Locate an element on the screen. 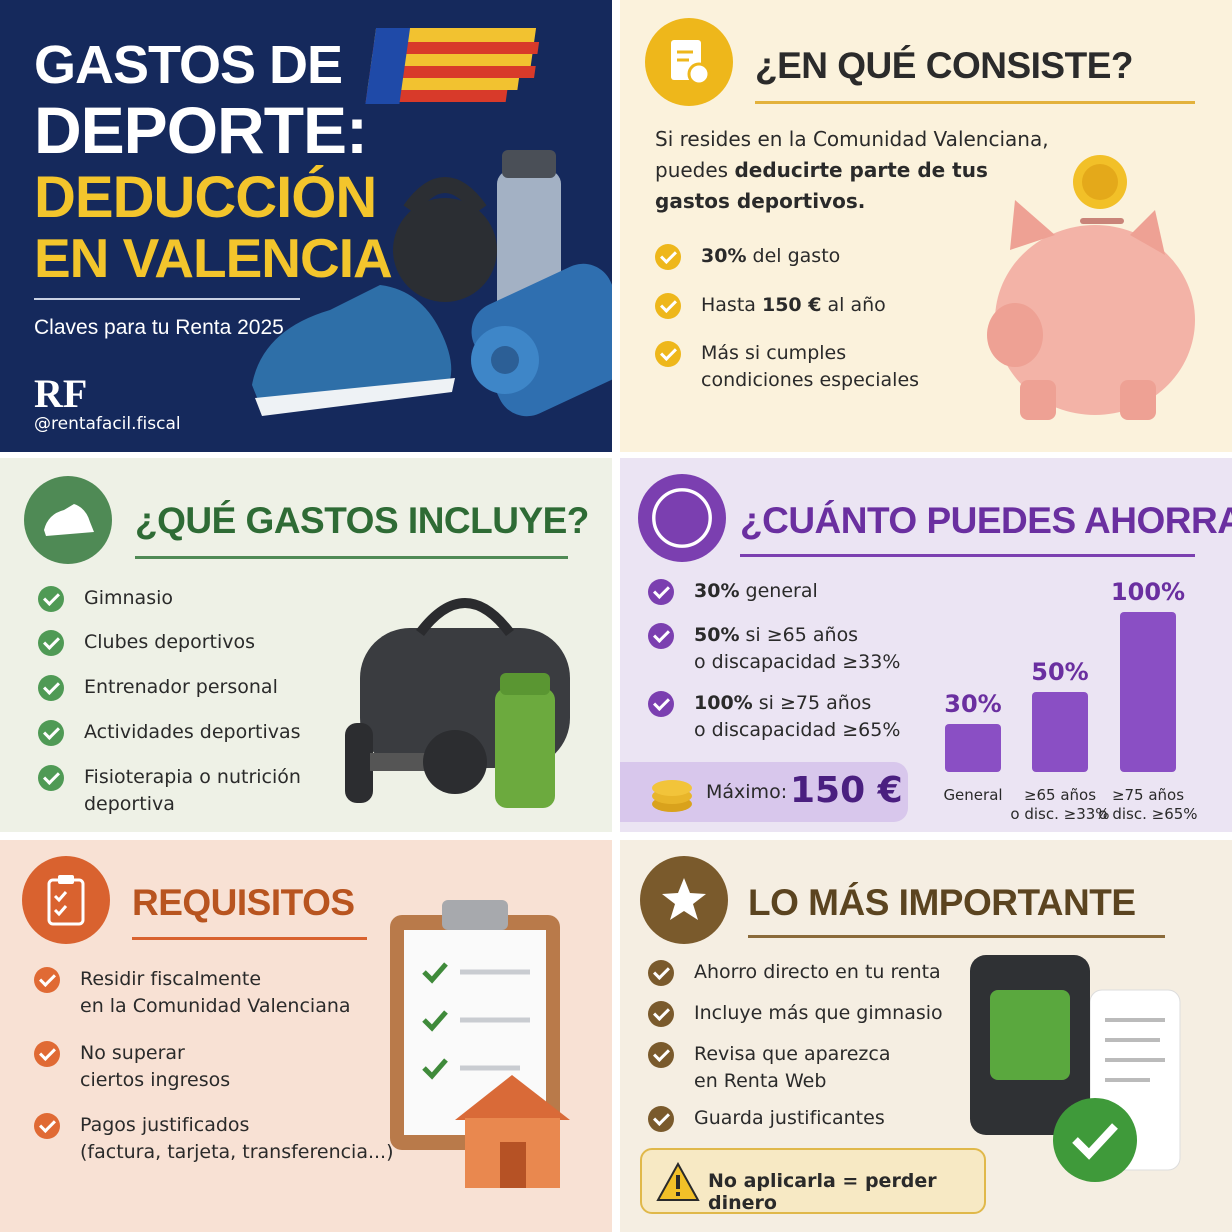 Image resolution: width=1232 pixels, height=1232 pixels. max-value: 150 € is located at coordinates (846, 790).